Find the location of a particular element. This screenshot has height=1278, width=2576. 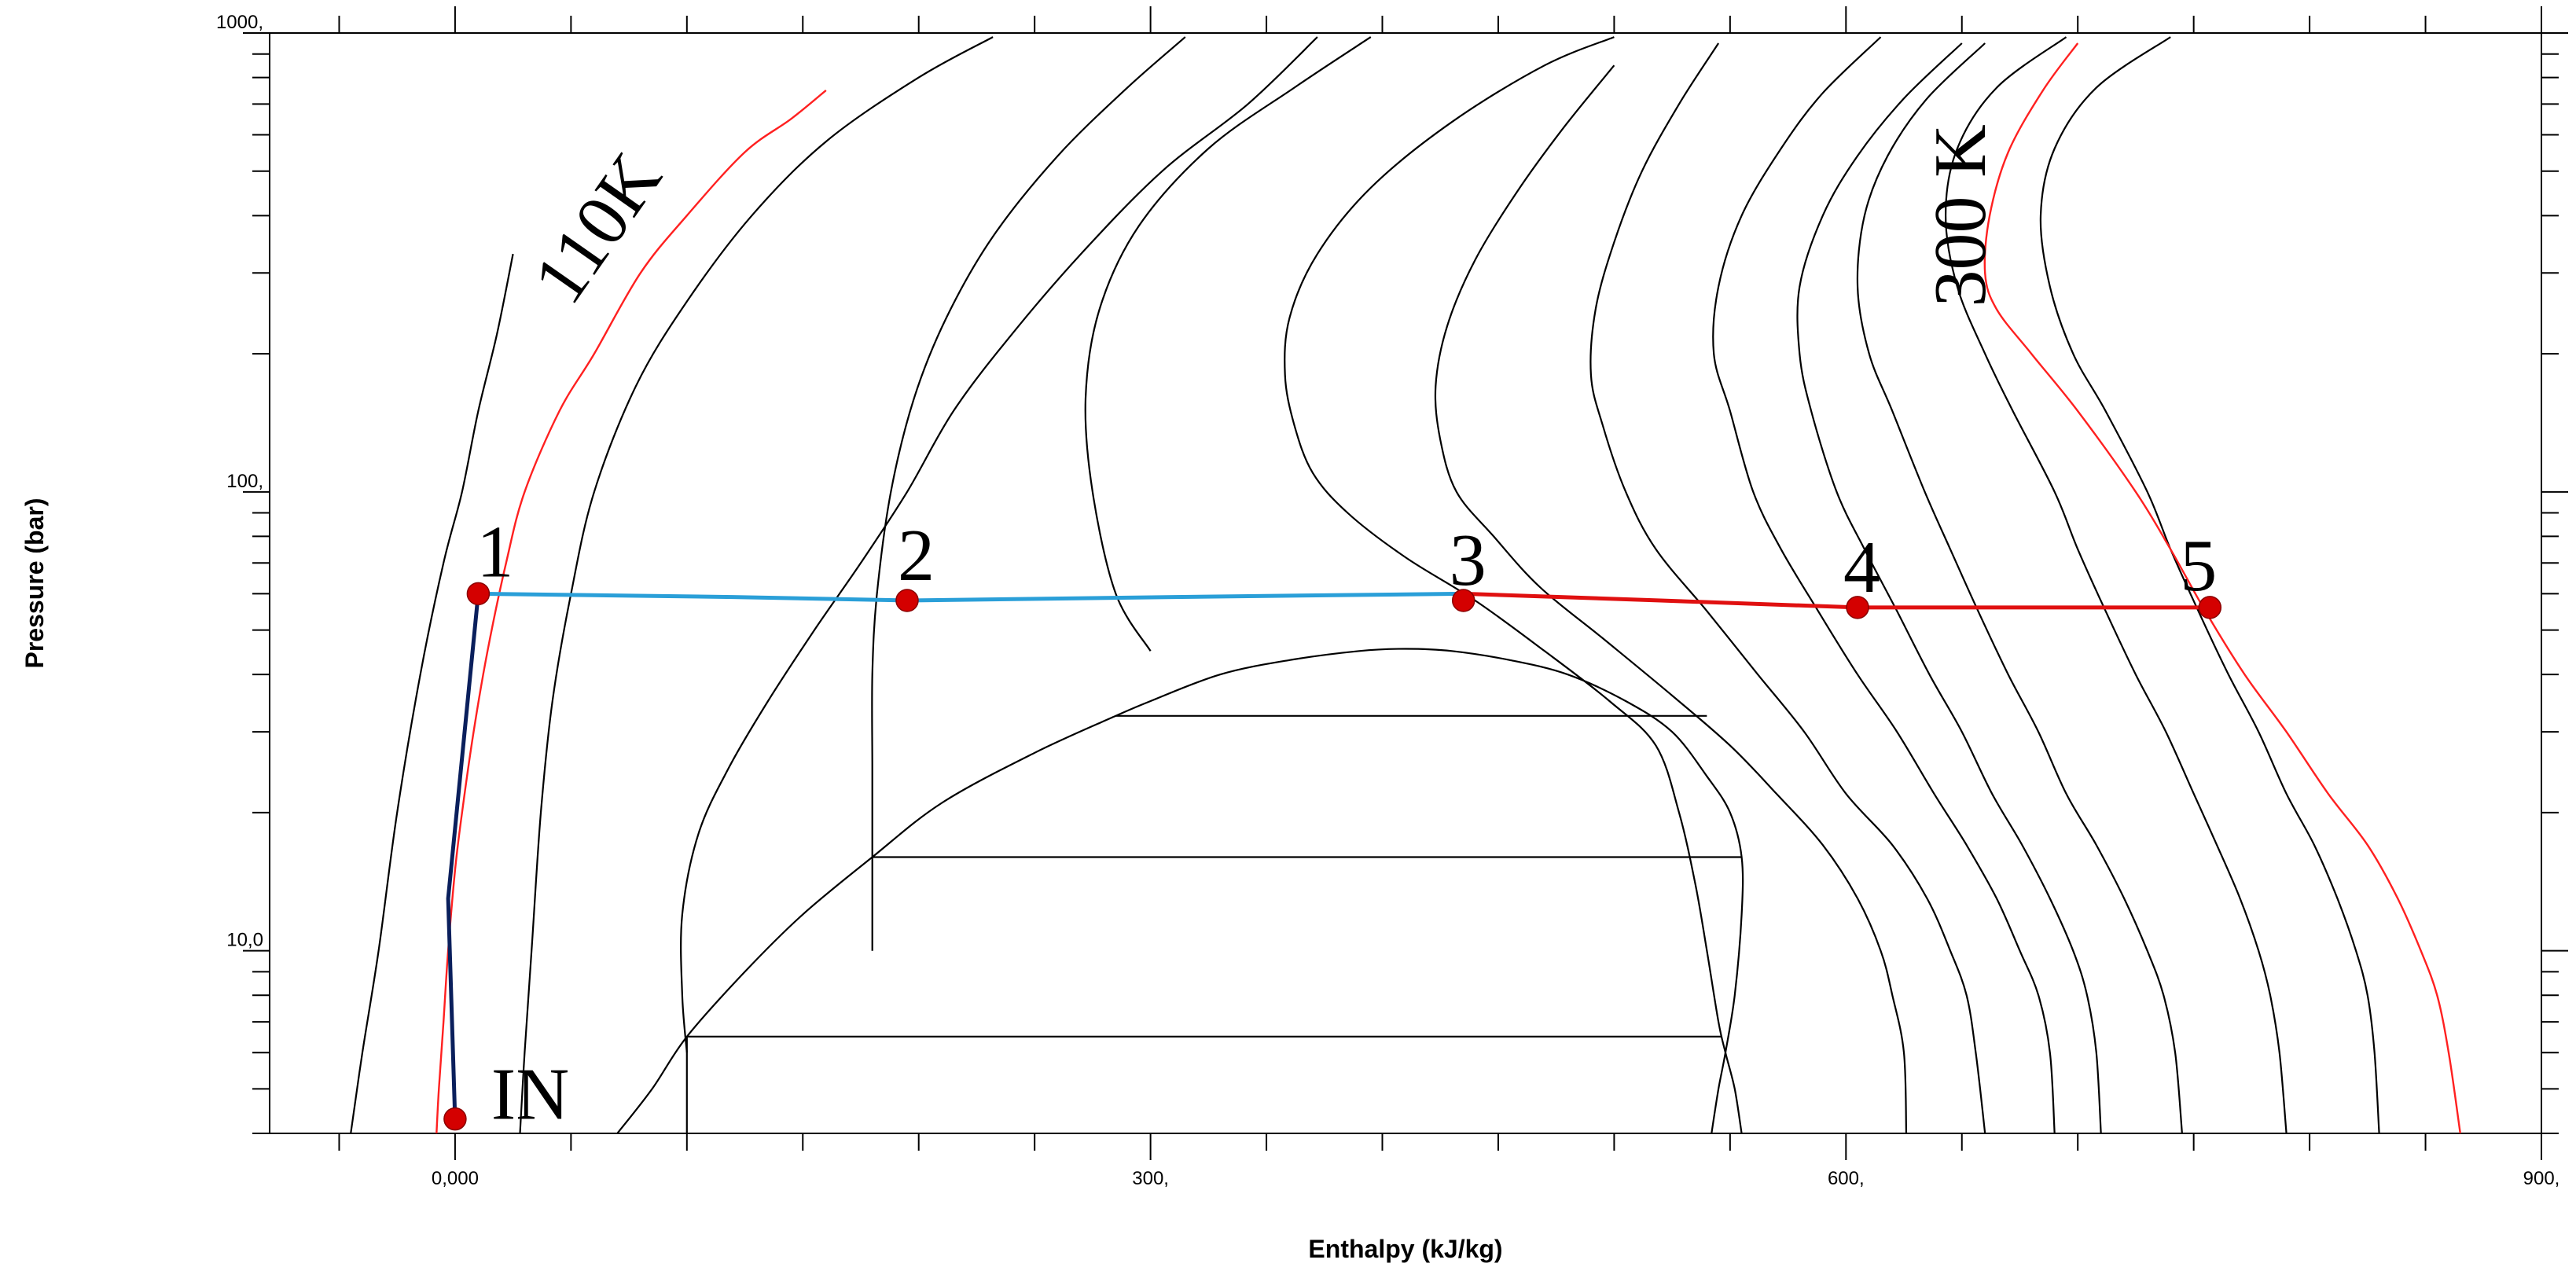

y-tick-label: 10,0 is located at coordinates (244, 940).